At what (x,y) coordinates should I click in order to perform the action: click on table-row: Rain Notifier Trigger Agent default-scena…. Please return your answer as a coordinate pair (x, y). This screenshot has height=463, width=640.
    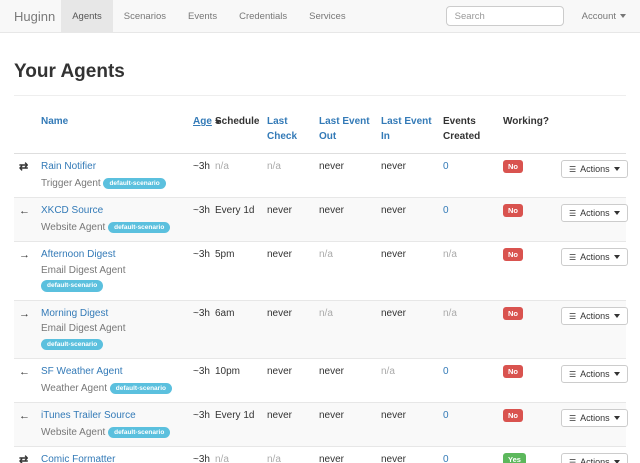
    Looking at the image, I should click on (321, 176).